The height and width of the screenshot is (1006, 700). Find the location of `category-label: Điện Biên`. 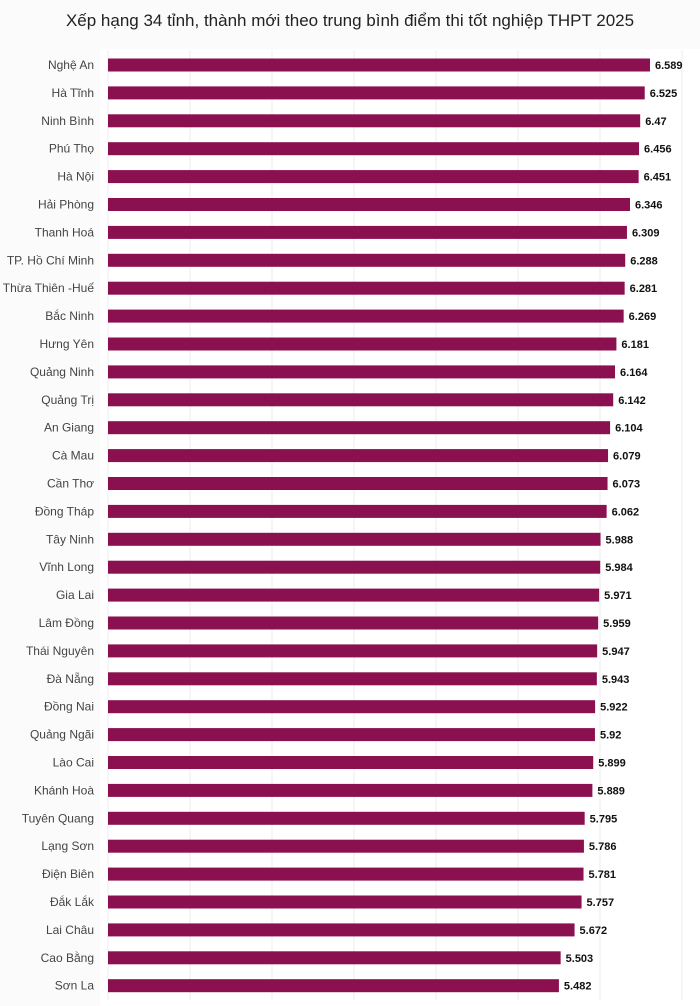

category-label: Điện Biên is located at coordinates (68, 874).